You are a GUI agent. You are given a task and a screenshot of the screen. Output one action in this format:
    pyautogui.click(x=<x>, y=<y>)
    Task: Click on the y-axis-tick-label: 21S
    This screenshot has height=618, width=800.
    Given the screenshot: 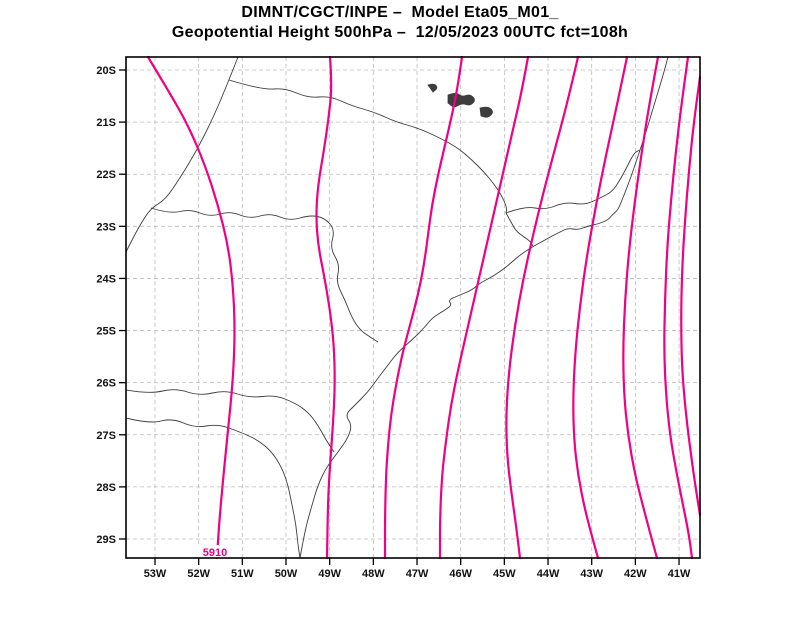 What is the action you would take?
    pyautogui.click(x=106, y=123)
    